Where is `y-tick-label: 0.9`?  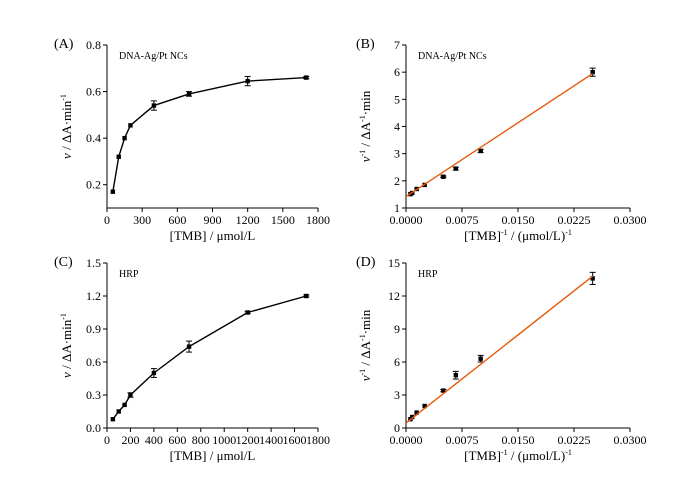 y-tick-label: 0.9 is located at coordinates (93, 329).